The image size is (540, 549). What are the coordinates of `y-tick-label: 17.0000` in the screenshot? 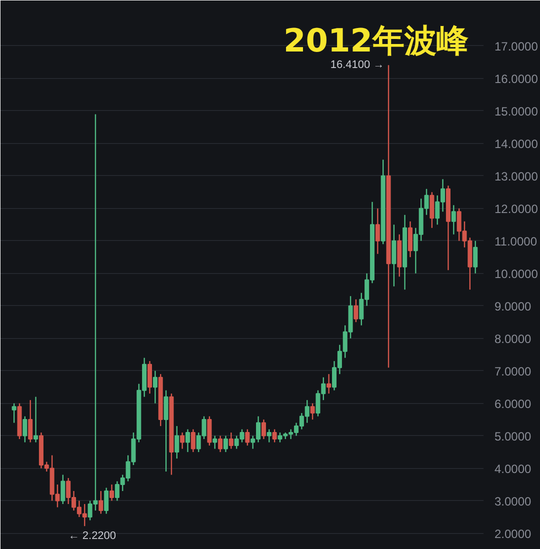 It's located at (516, 46).